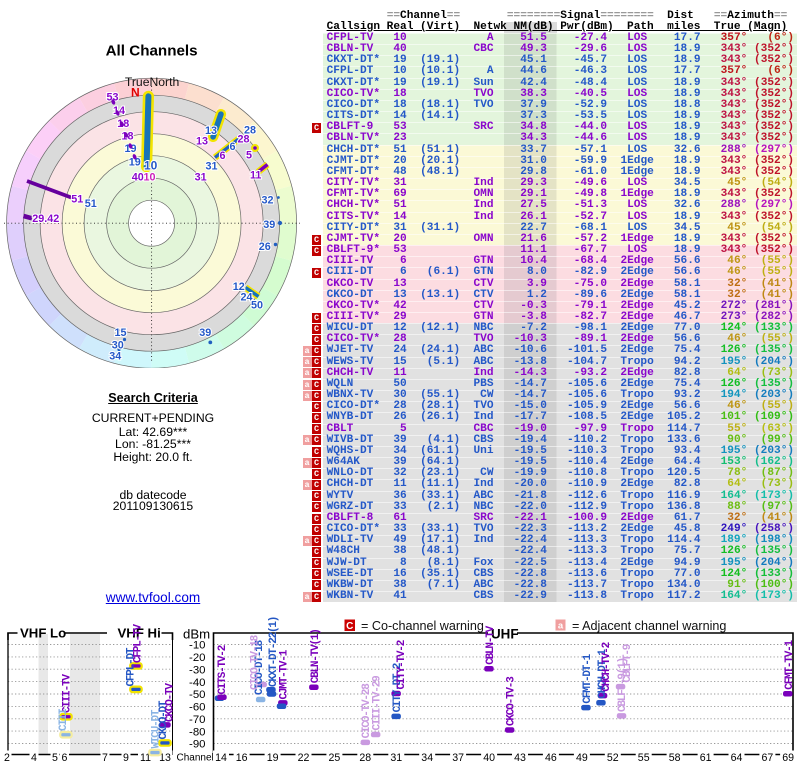 The width and height of the screenshot is (800, 768). What do you see at coordinates (422, 626) in the screenshot?
I see `svg-text: = Co-channel warning` at bounding box center [422, 626].